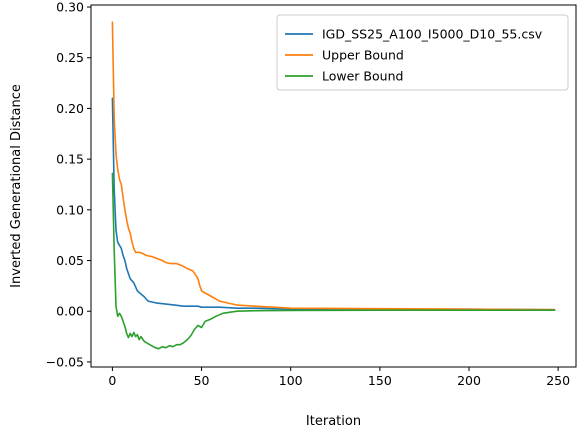 The height and width of the screenshot is (437, 587). What do you see at coordinates (363, 55) in the screenshot?
I see `legend-label: Upper Bound` at bounding box center [363, 55].